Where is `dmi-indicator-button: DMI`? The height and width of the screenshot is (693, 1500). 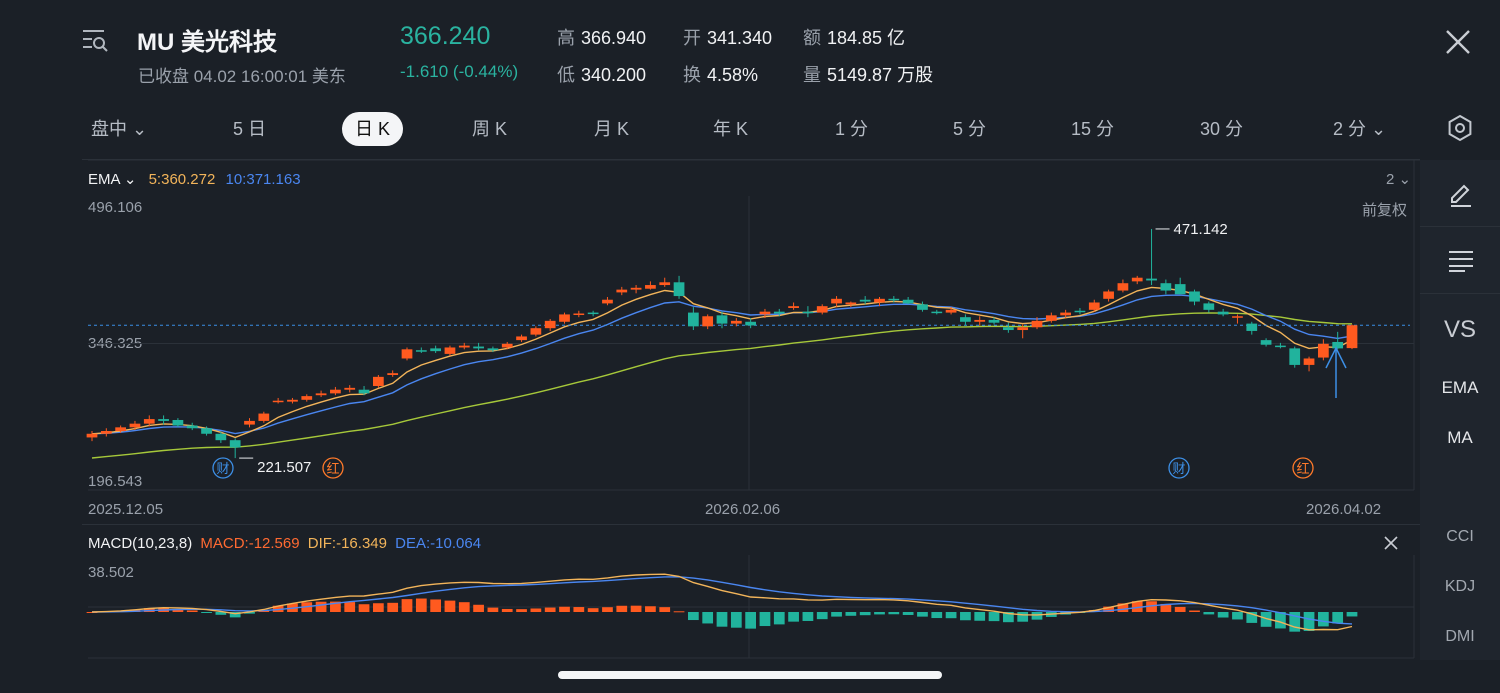
dmi-indicator-button: DMI is located at coordinates (1460, 636).